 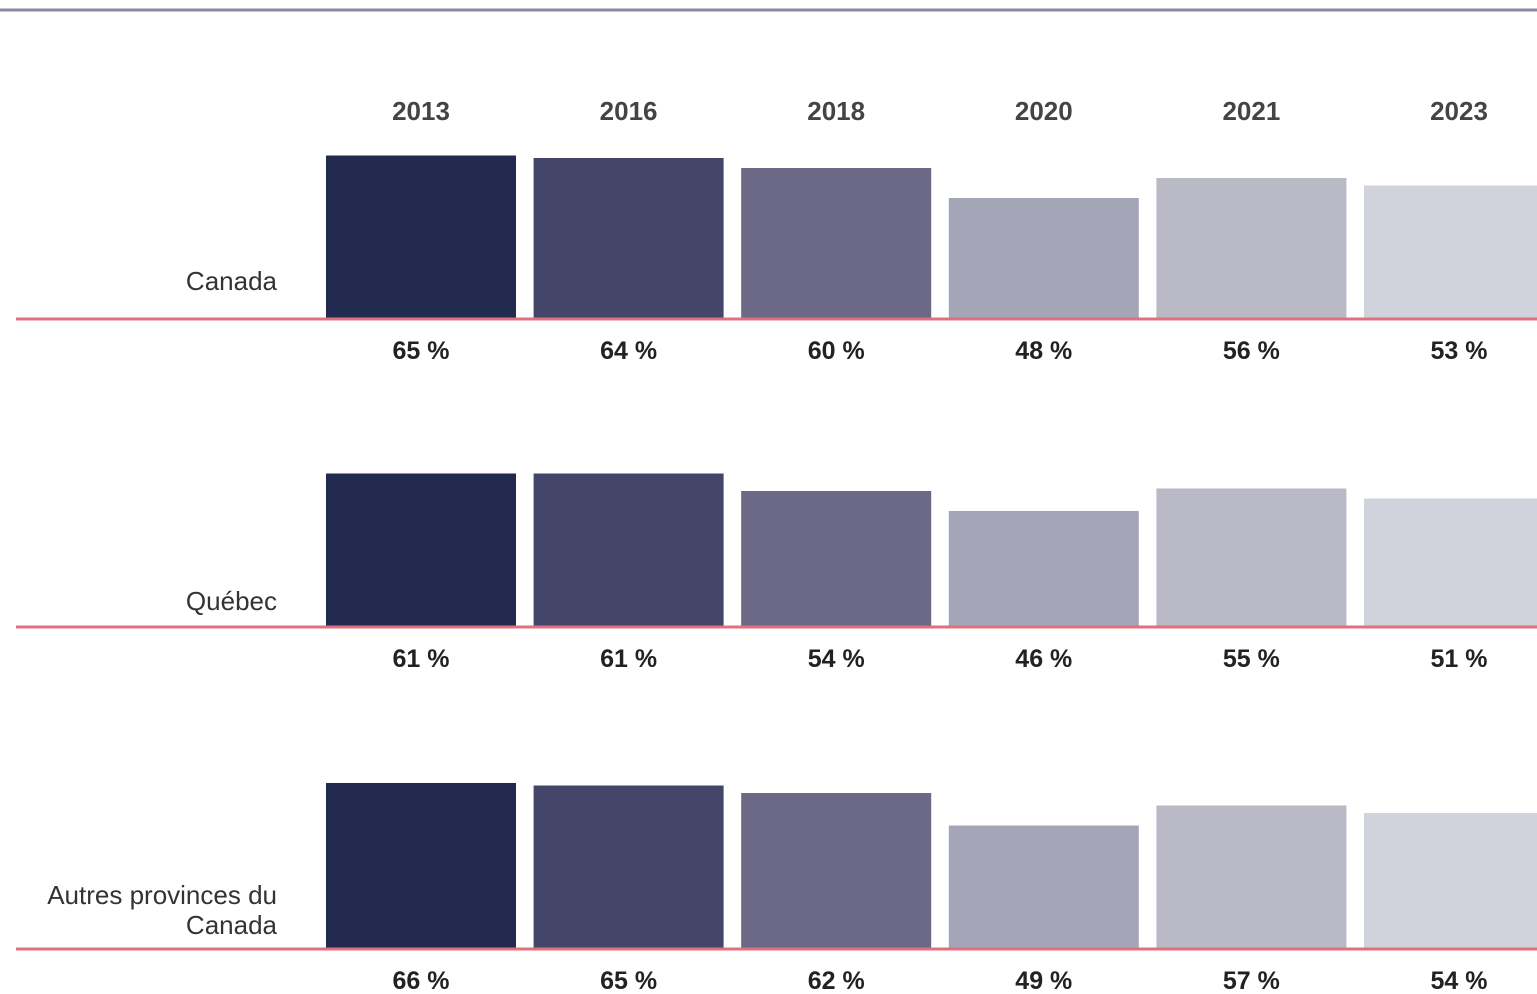 I want to click on value-label: 60 %, so click(x=836, y=351).